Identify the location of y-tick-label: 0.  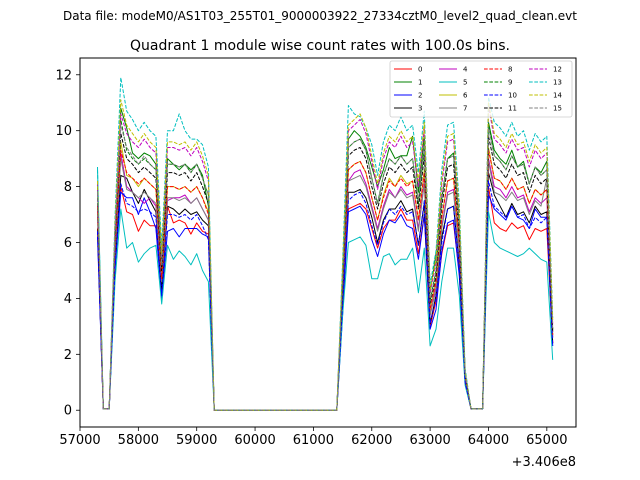
(68, 411).